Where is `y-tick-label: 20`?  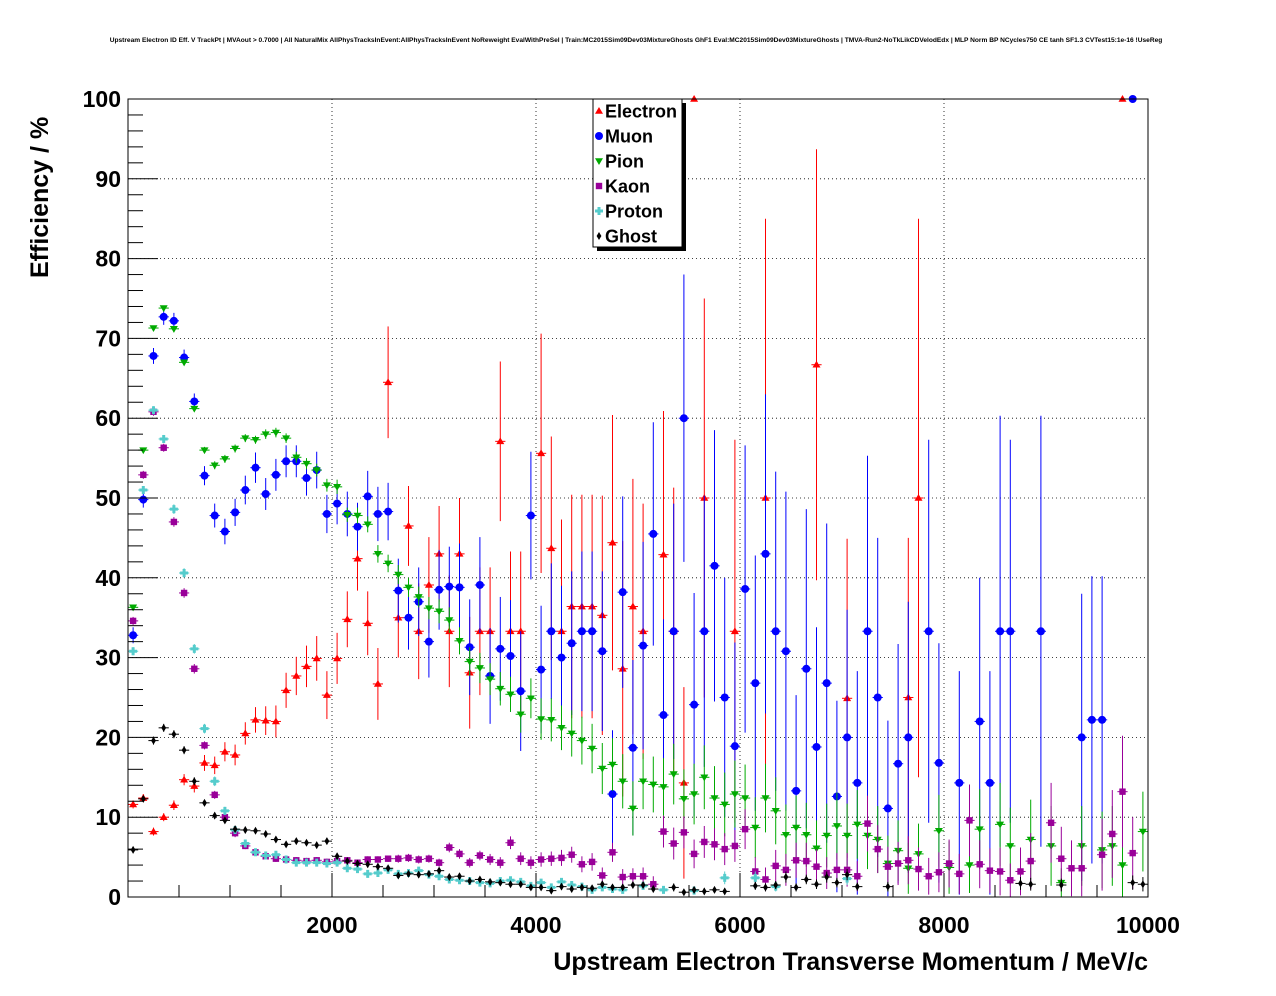
y-tick-label: 20 is located at coordinates (108, 737).